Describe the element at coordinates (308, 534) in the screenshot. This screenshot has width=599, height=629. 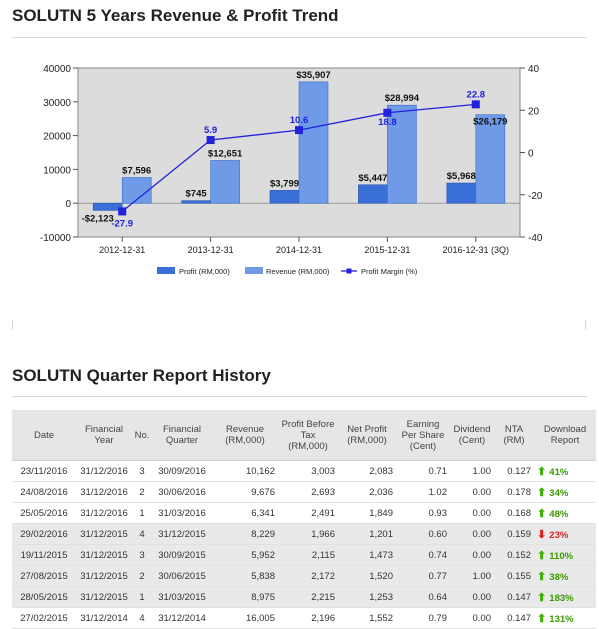
I see `cell-profit-before-tax: 1,966` at that location.